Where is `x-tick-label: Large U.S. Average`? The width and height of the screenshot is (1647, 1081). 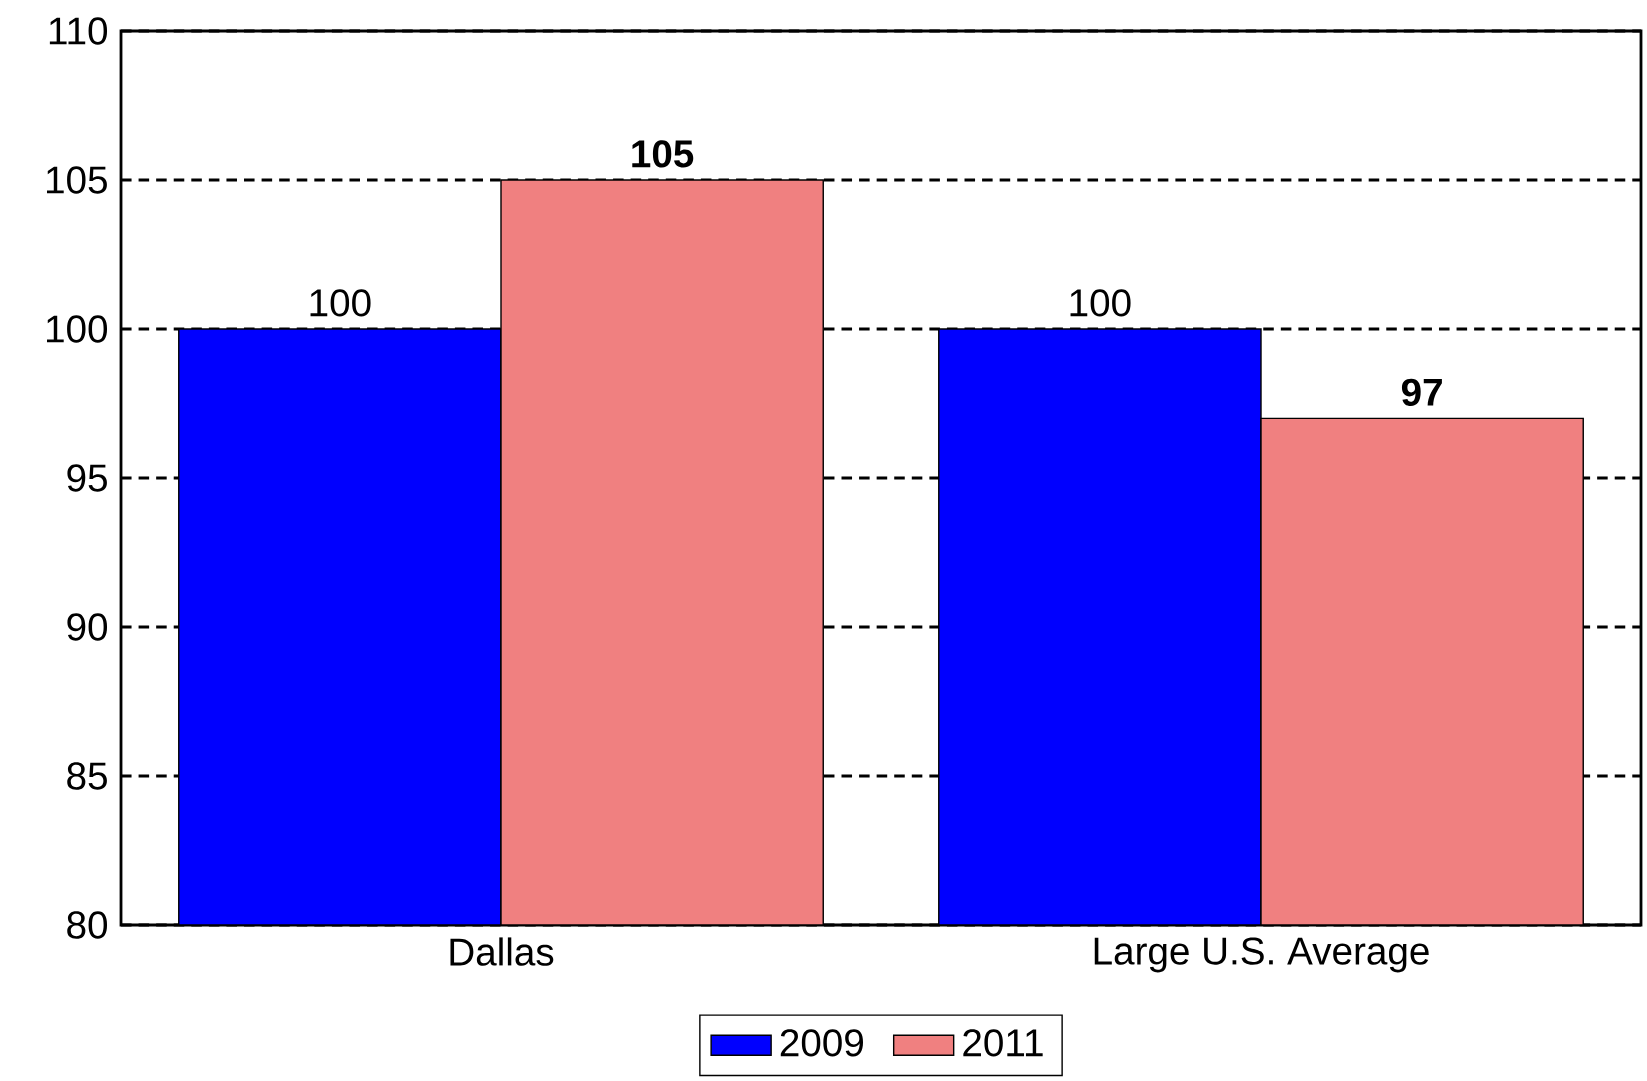 x-tick-label: Large U.S. Average is located at coordinates (1261, 955).